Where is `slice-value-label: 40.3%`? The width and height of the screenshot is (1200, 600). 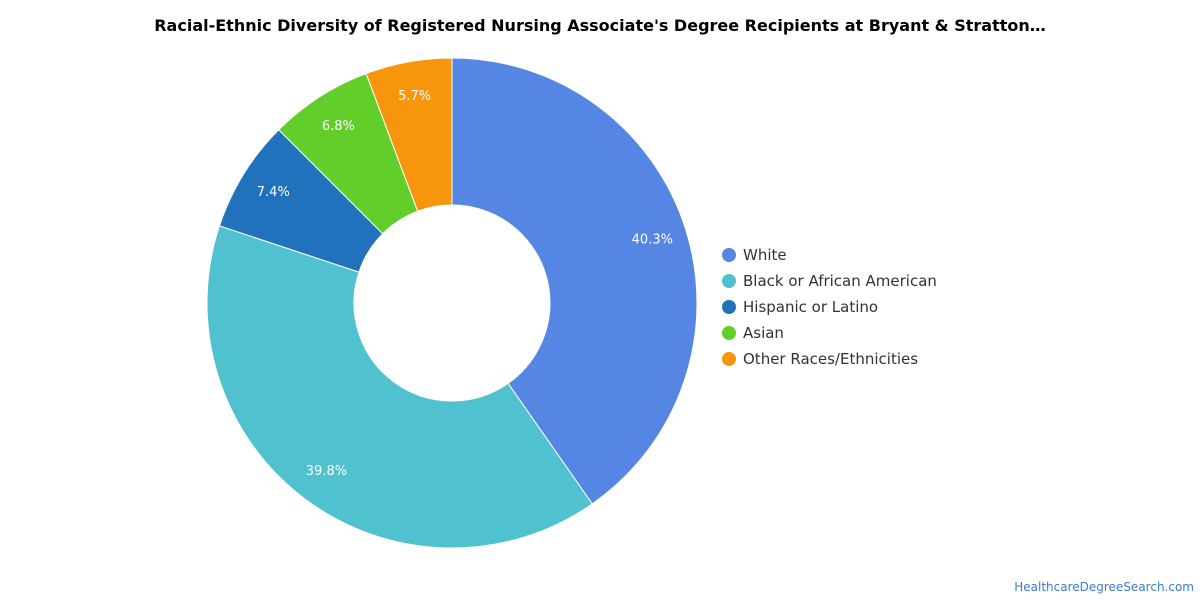 slice-value-label: 40.3% is located at coordinates (652, 239).